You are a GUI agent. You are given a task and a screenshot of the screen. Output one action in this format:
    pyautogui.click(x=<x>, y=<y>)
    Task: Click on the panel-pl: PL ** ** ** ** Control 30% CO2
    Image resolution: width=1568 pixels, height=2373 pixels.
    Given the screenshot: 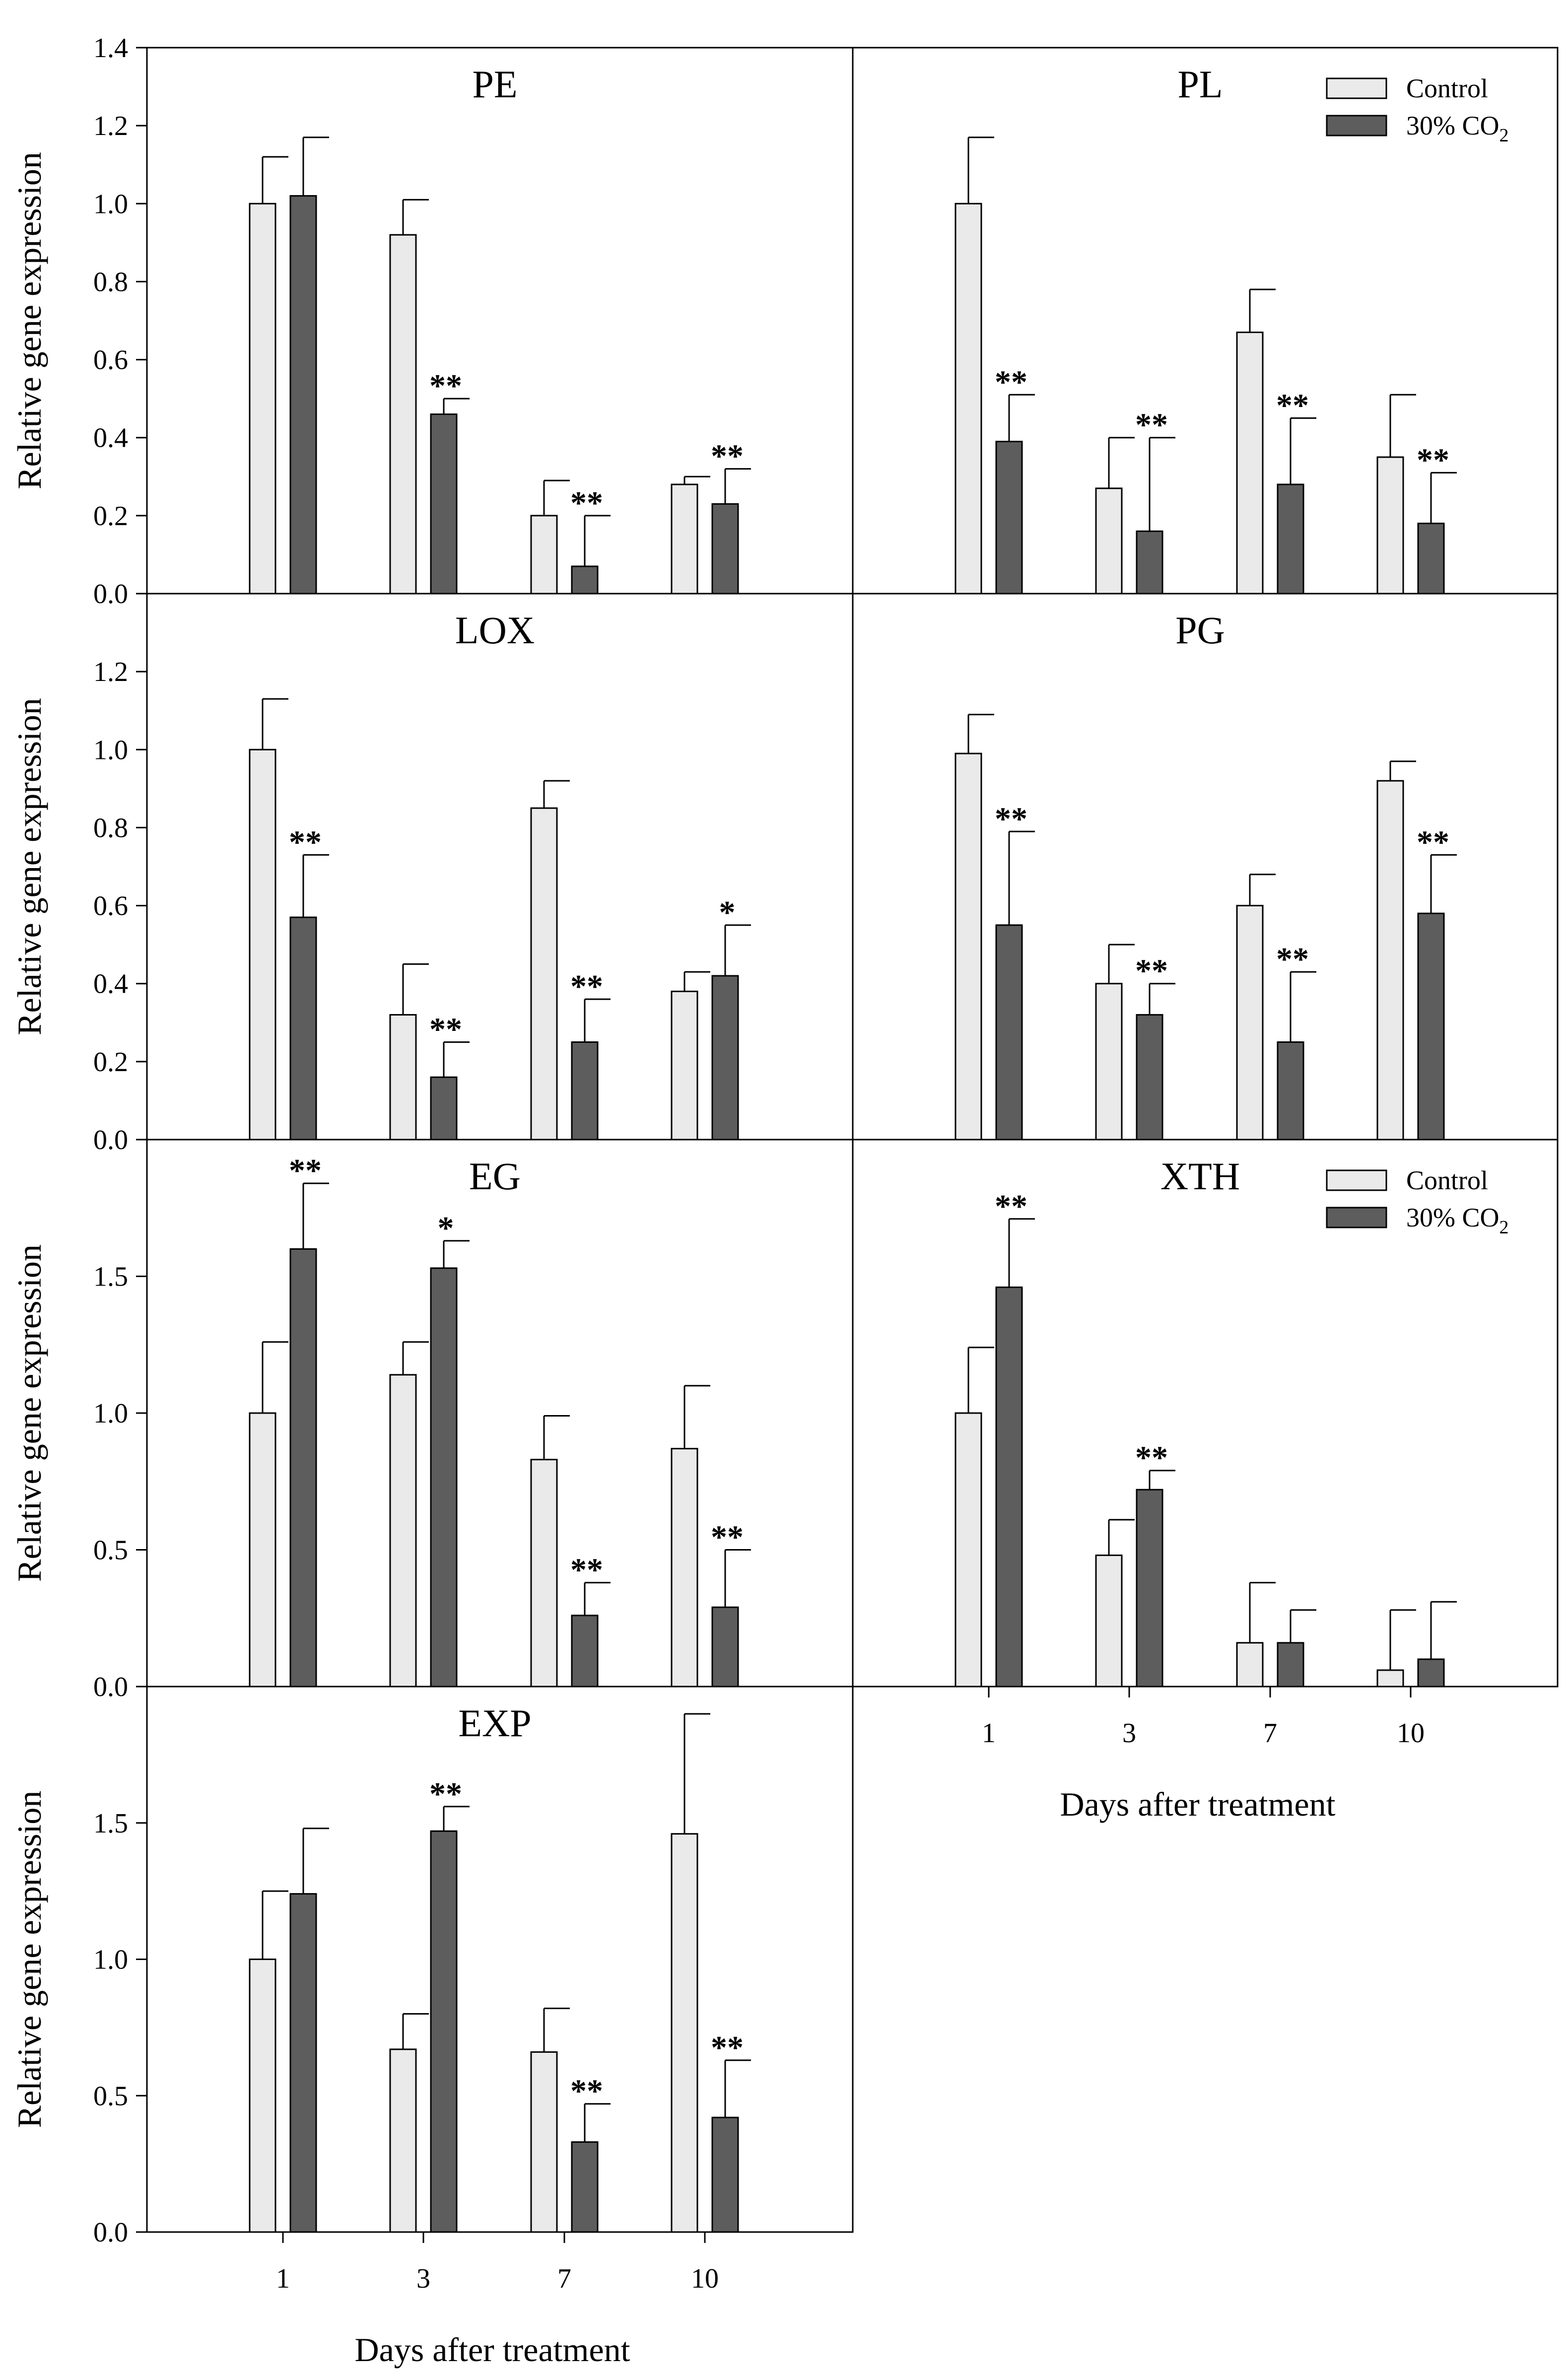 What is the action you would take?
    pyautogui.click(x=1205, y=321)
    